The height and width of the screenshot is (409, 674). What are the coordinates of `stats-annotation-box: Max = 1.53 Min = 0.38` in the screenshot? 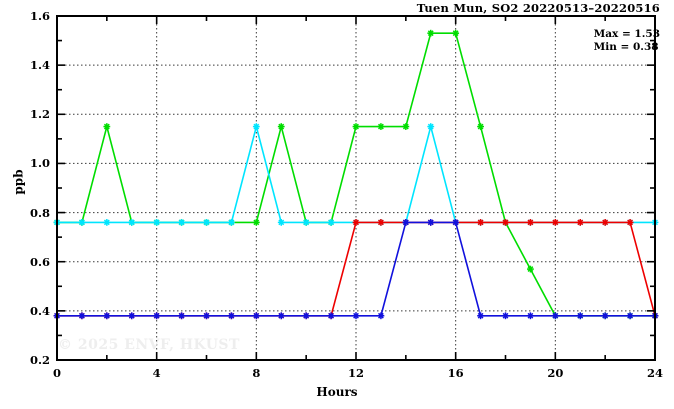 It's located at (627, 41).